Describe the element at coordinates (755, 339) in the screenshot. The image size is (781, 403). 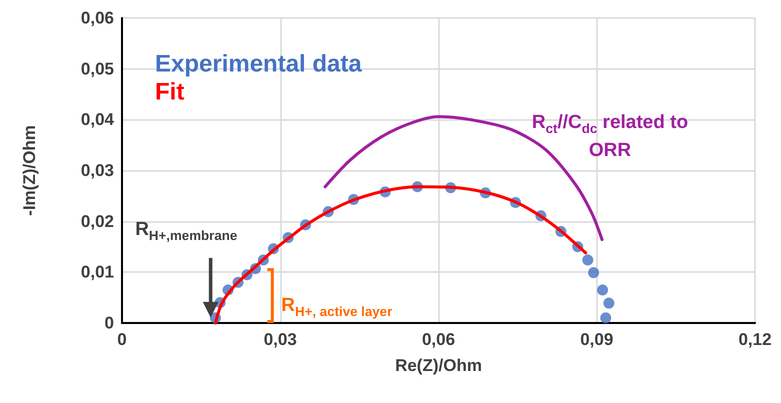
I see `x-tick-label: 0,12` at that location.